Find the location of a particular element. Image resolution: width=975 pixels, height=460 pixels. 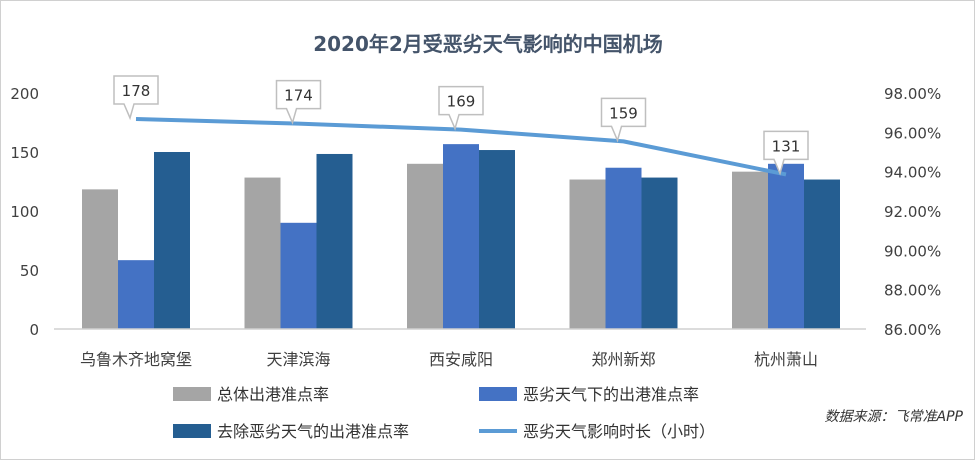

legend-label: 总体出港准点率 is located at coordinates (273, 394).